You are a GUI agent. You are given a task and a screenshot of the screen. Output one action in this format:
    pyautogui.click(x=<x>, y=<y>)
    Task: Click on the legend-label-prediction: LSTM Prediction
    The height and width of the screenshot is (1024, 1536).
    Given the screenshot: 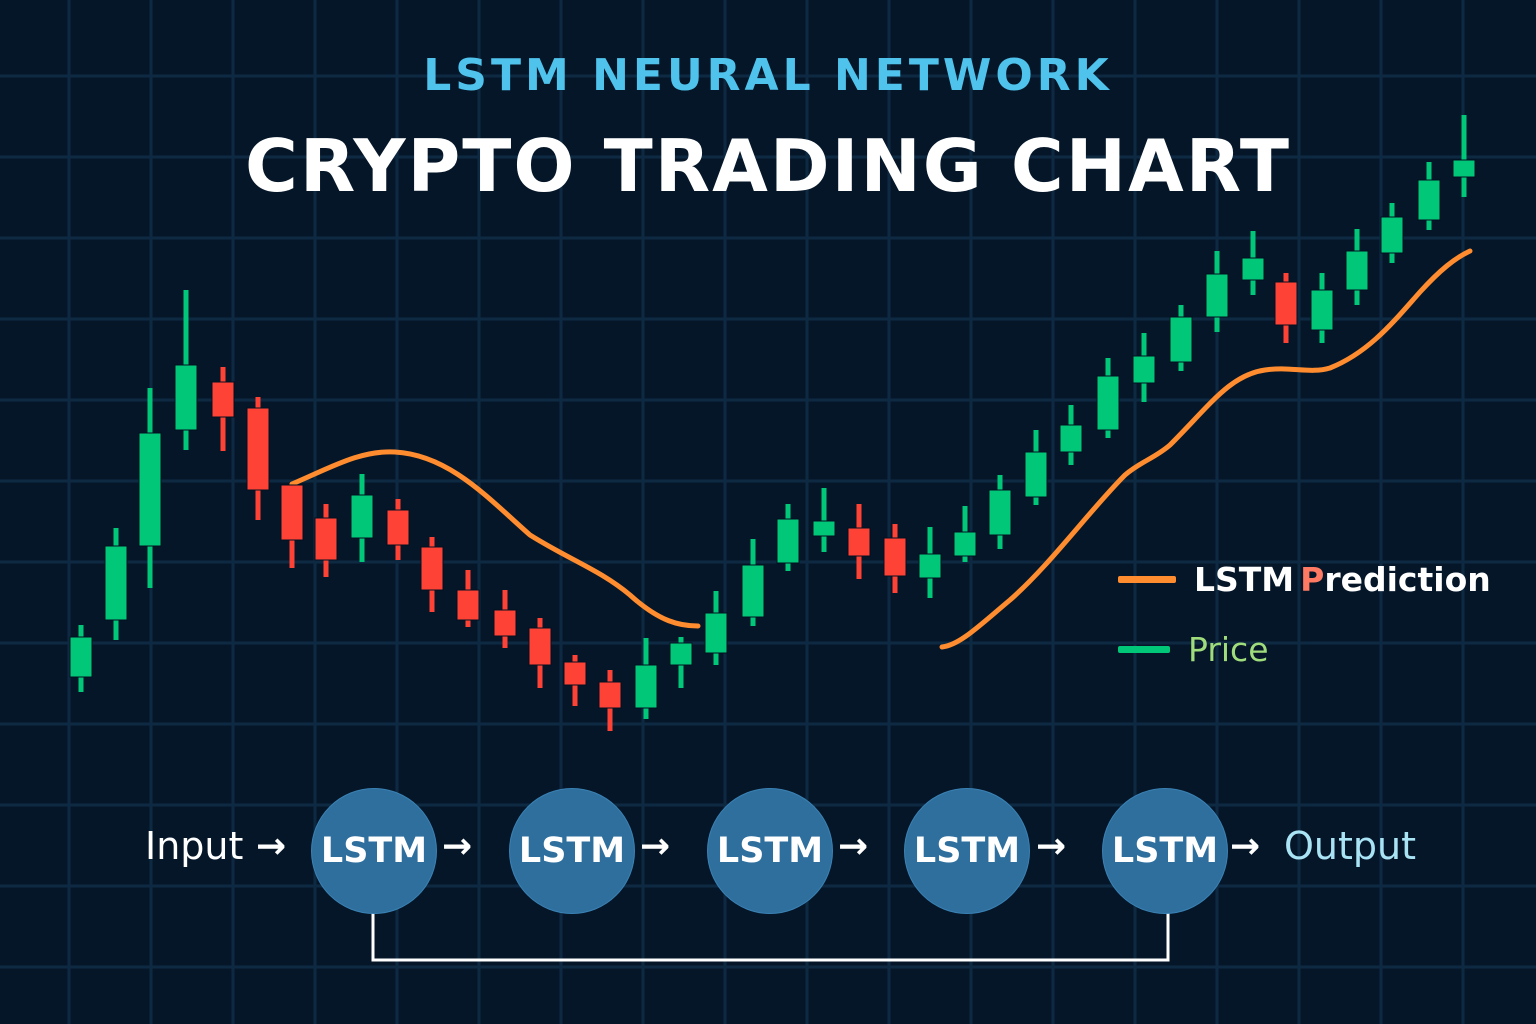 What is the action you would take?
    pyautogui.click(x=1342, y=579)
    